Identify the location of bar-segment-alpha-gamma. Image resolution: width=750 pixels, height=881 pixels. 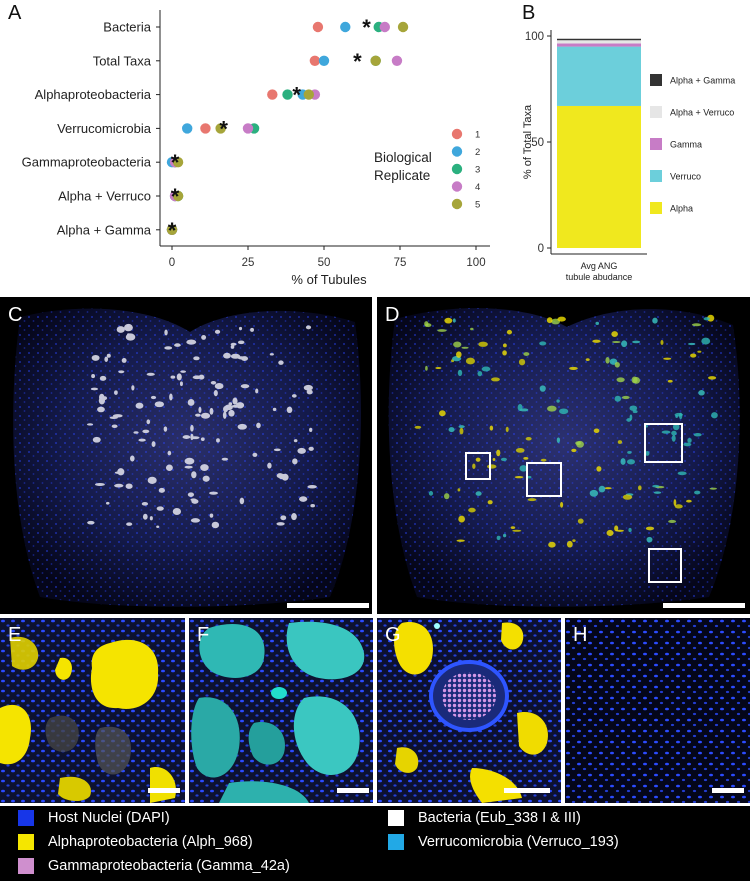
(599, 39).